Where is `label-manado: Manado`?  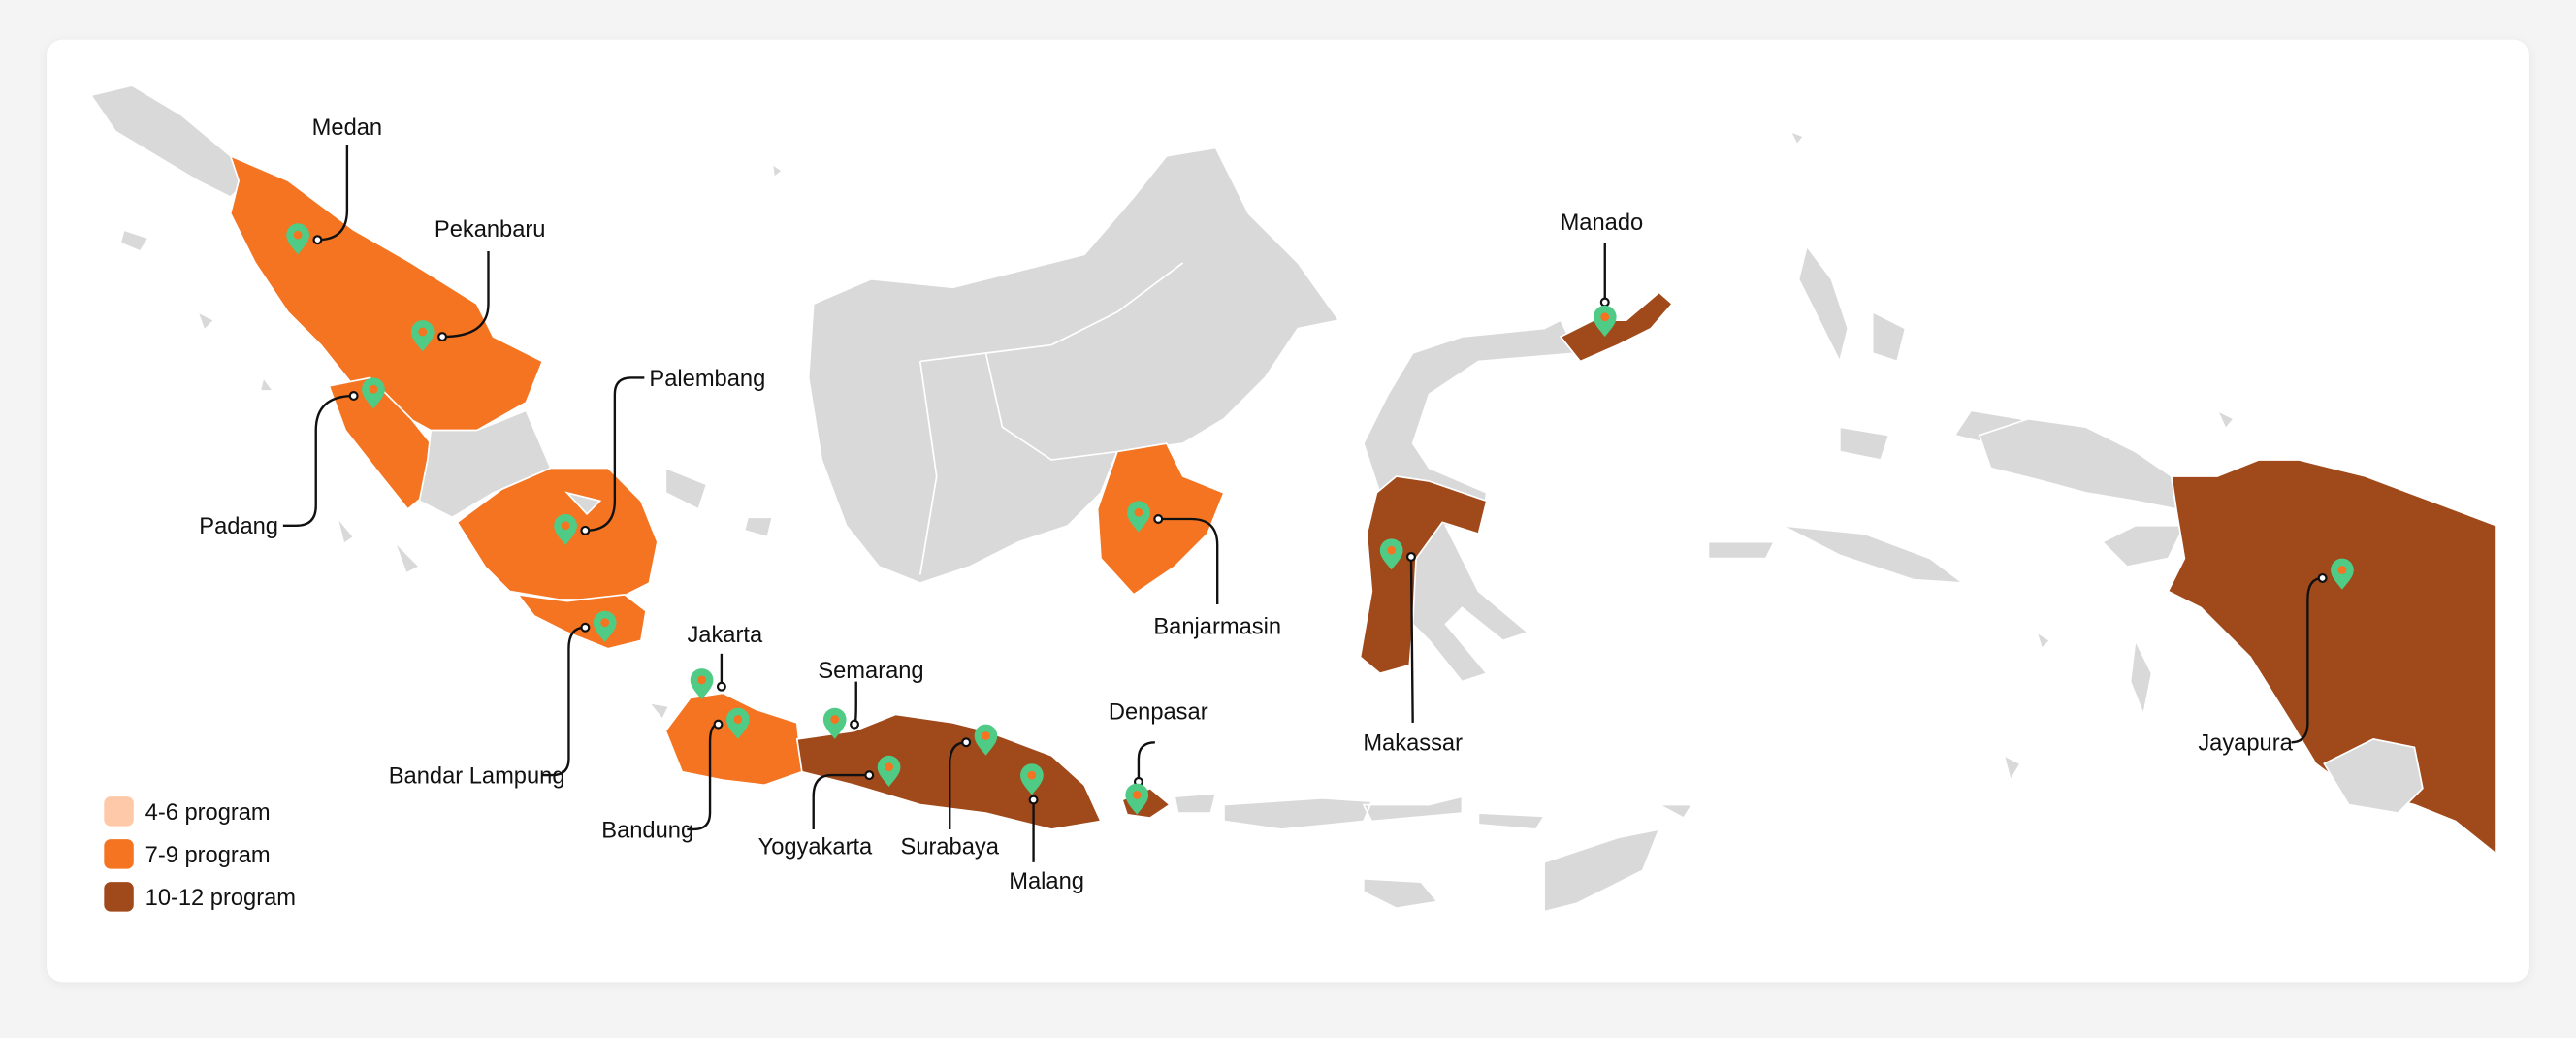
label-manado: Manado is located at coordinates (1602, 223).